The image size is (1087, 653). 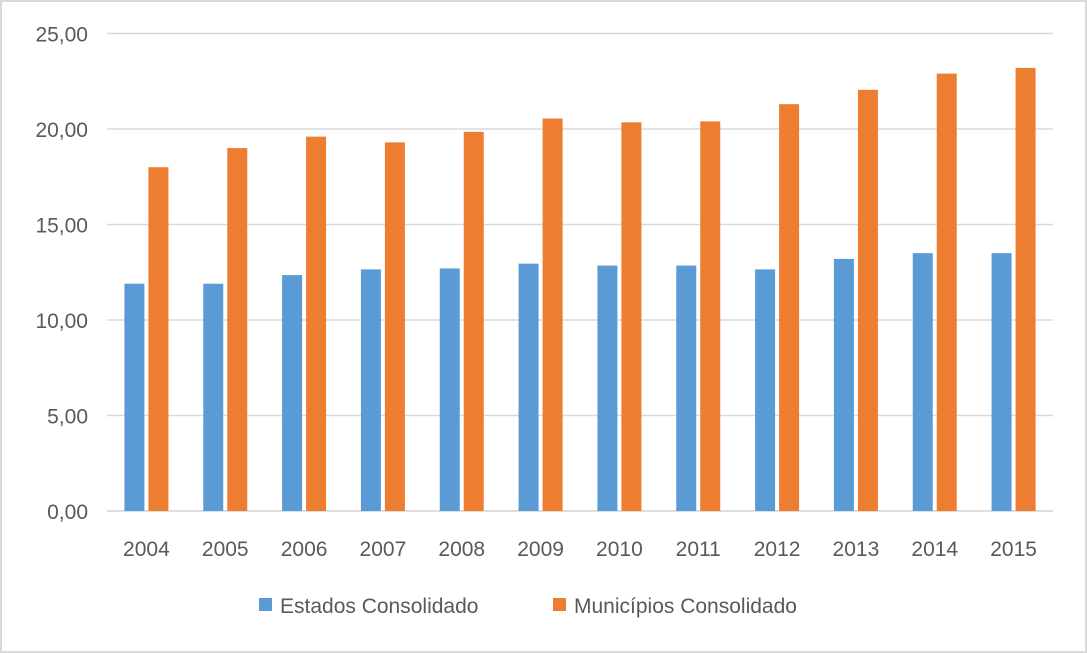 I want to click on bar-municipios-2013, so click(x=867, y=300).